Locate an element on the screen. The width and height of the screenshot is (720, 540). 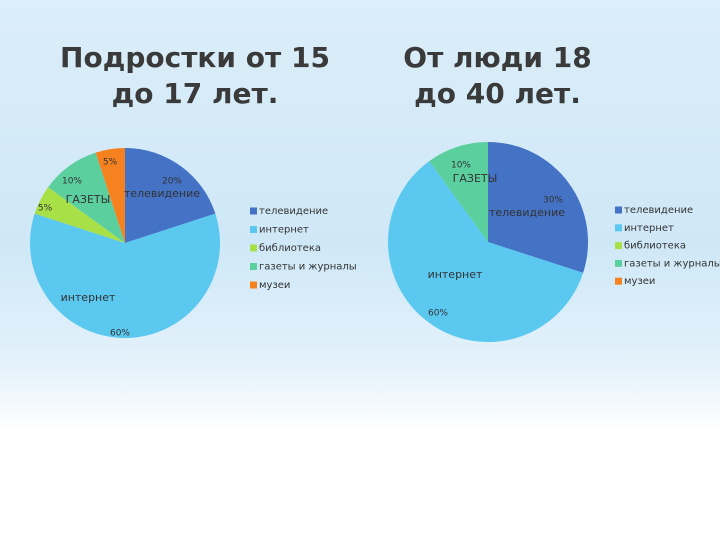
data-label: 20% is located at coordinates (172, 182).